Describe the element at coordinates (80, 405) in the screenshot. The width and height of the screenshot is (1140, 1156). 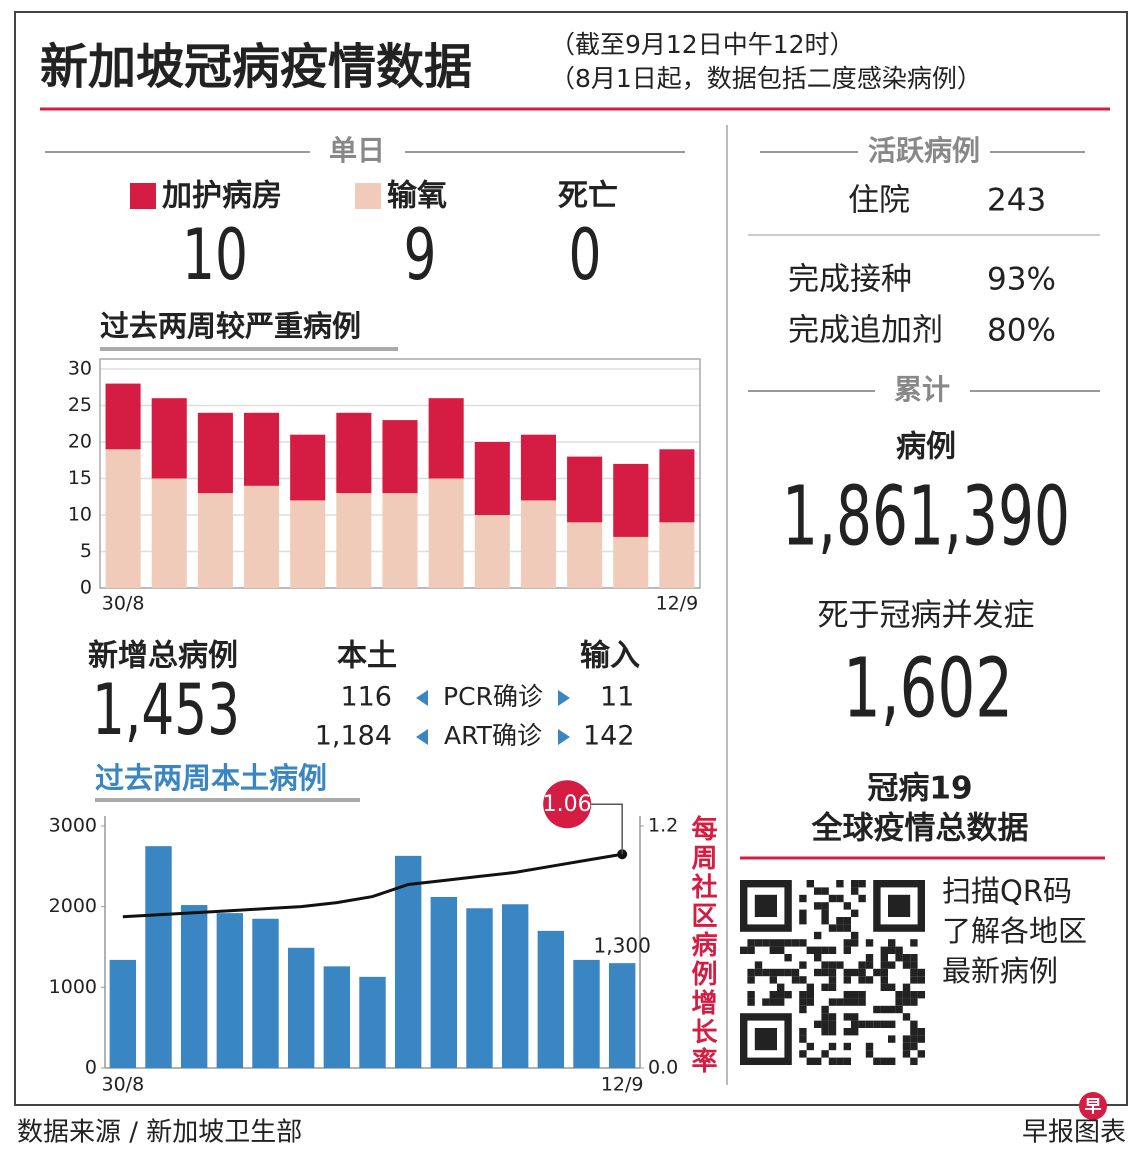
I see `y-tick-label: 25` at that location.